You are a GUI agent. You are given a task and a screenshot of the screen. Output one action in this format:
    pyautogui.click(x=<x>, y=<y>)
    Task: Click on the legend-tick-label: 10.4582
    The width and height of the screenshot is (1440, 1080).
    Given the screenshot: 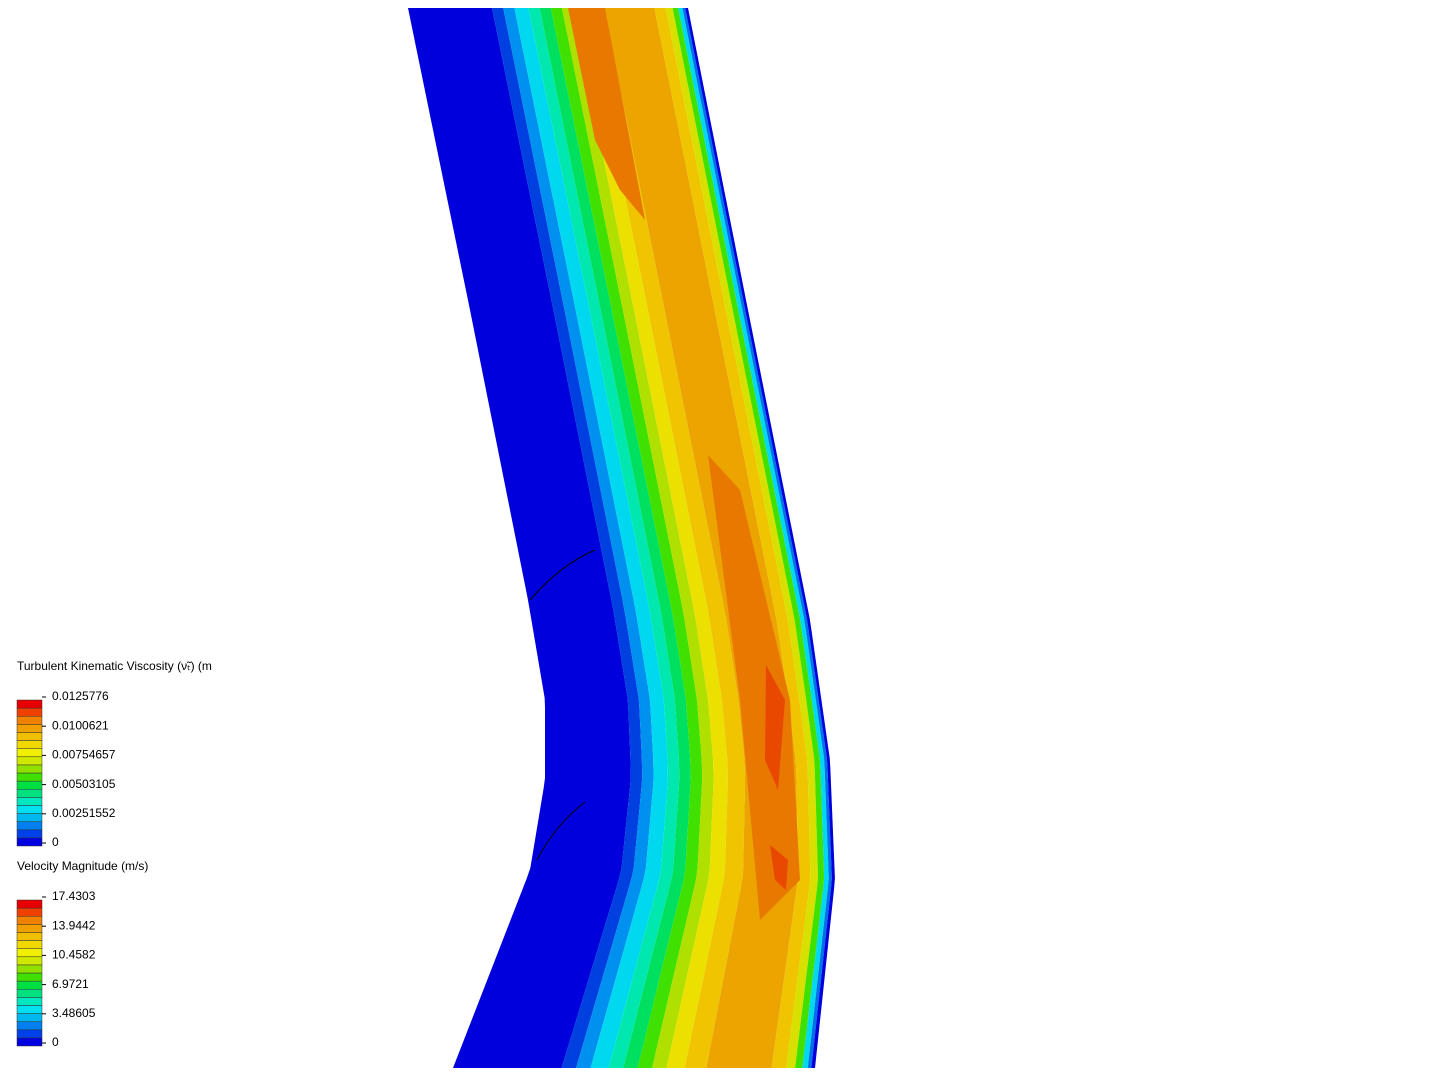 What is the action you would take?
    pyautogui.click(x=74, y=955)
    